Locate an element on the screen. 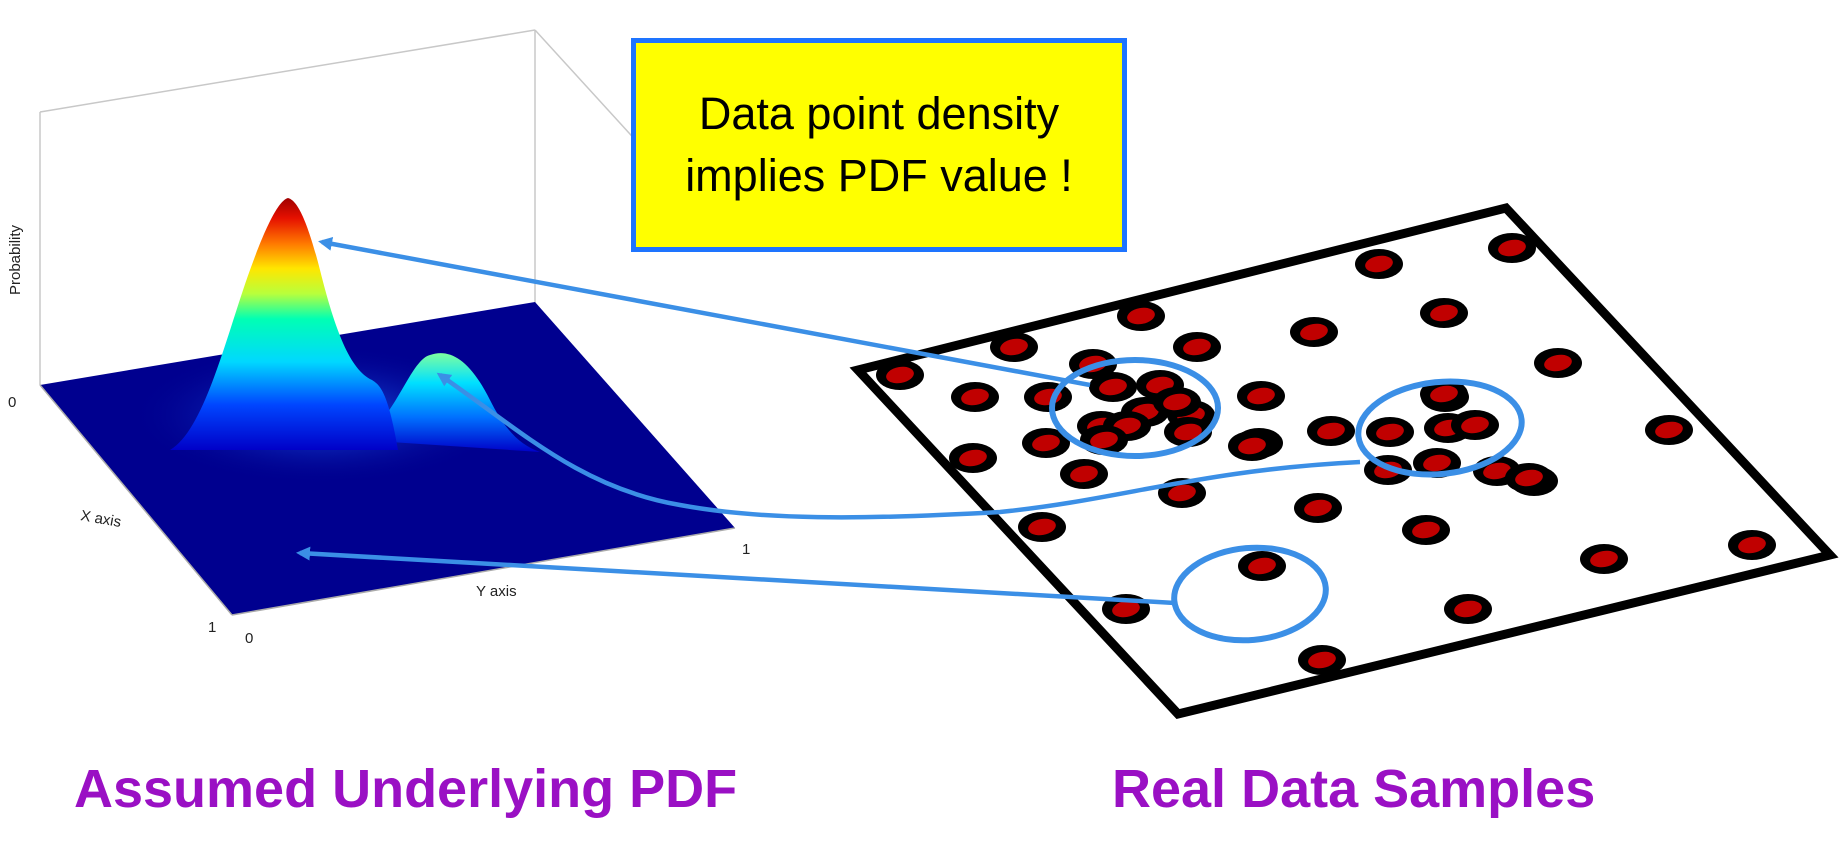  cluster-circle-sparse is located at coordinates (1250, 594).